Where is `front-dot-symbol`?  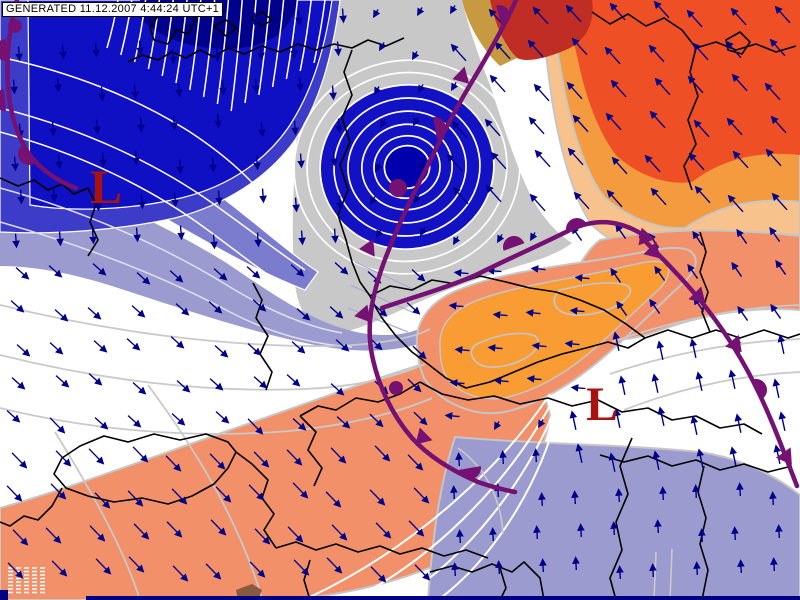
front-dot-symbol is located at coordinates (396, 388).